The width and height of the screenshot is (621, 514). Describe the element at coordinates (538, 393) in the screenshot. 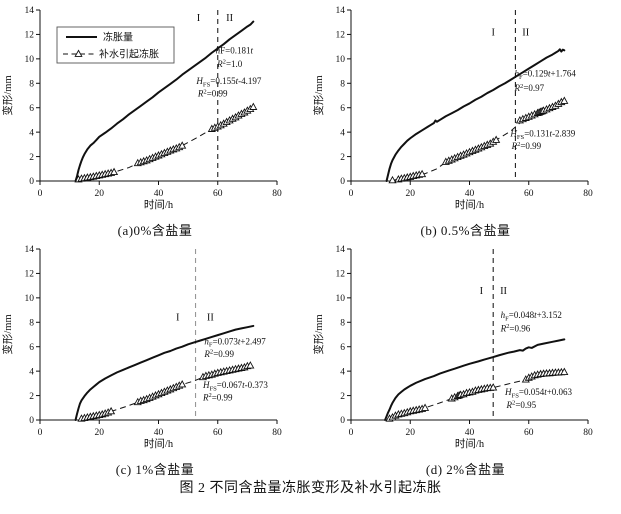

I see `fit-equation: HFS=0.054t+0.063` at that location.